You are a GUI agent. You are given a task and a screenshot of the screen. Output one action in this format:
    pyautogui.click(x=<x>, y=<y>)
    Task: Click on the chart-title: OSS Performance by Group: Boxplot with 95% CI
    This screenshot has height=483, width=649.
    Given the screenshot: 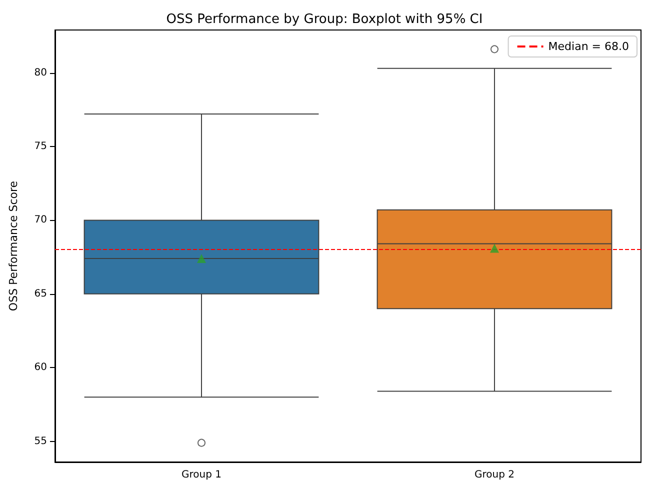 What is the action you would take?
    pyautogui.click(x=324, y=19)
    